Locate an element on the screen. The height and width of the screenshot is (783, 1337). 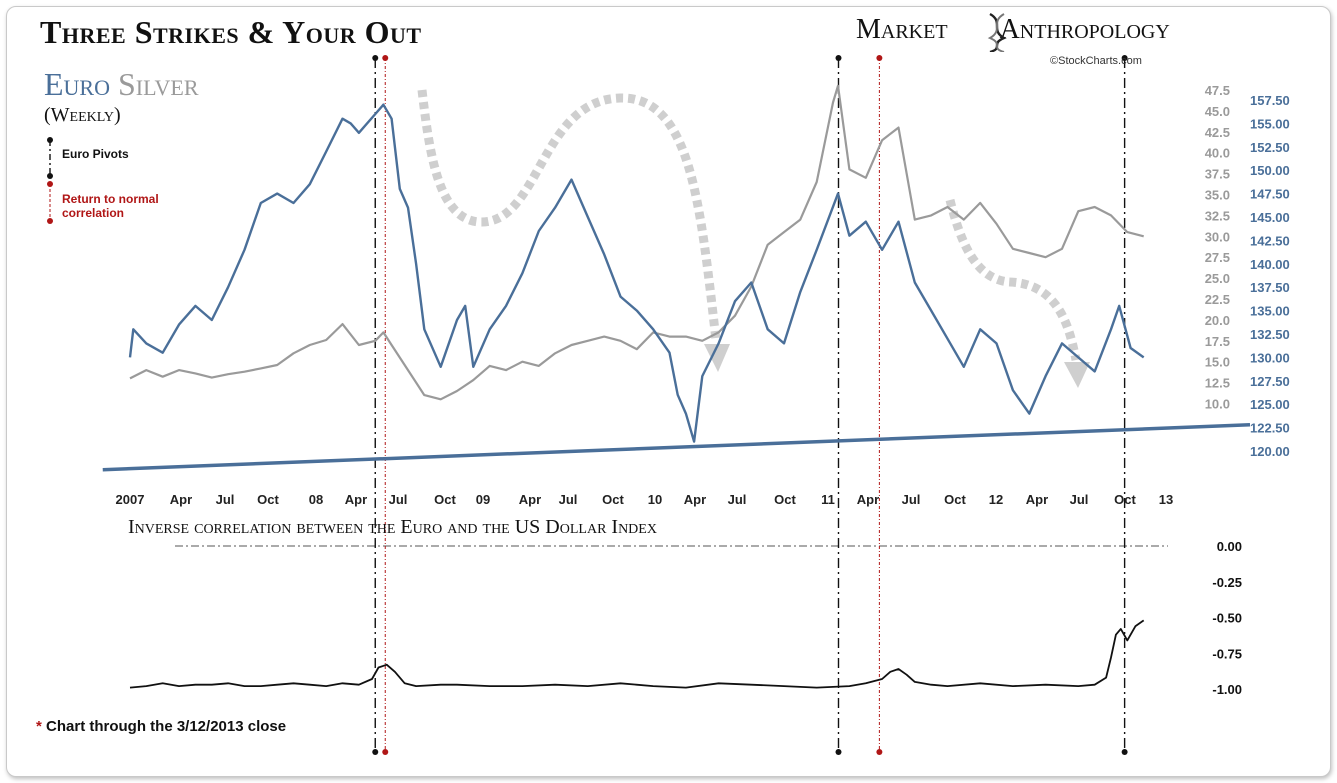
euro-axis-tick-label: 122.50 is located at coordinates (1270, 428).